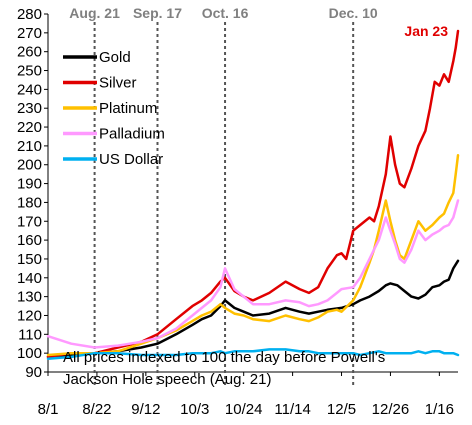 This screenshot has height=425, width=472. I want to click on y-tick-label: 220, so click(29, 127).